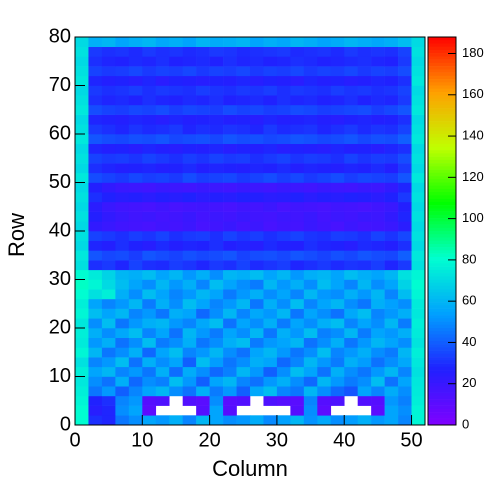 The image size is (500, 500). I want to click on y-tick-label: 10, so click(60, 376).